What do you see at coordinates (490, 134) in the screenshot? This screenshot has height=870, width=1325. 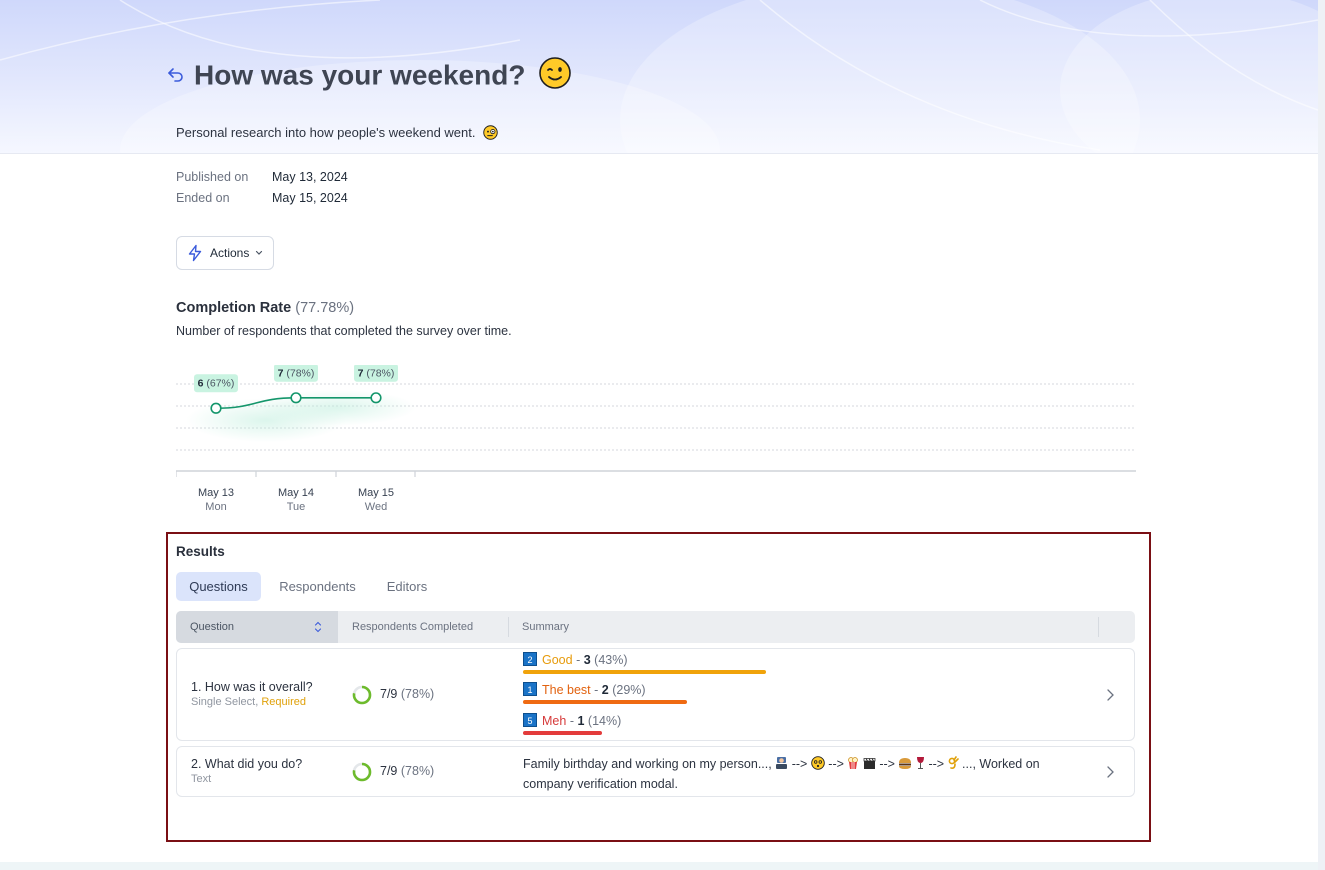 I see `face-with-monocle-icon` at bounding box center [490, 134].